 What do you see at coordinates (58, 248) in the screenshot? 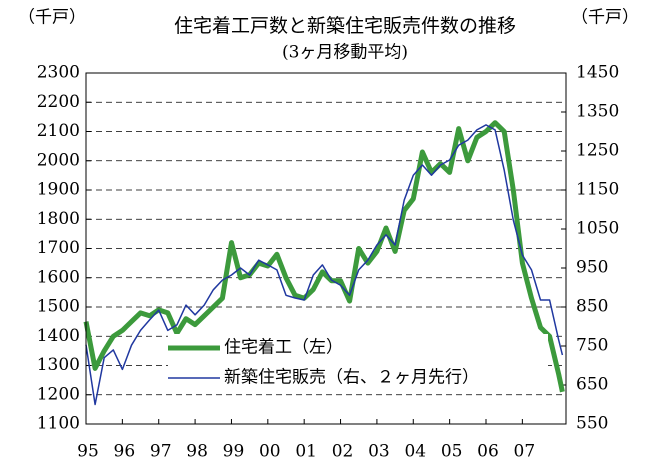
I see `y-tick-label: 1700` at bounding box center [58, 248].